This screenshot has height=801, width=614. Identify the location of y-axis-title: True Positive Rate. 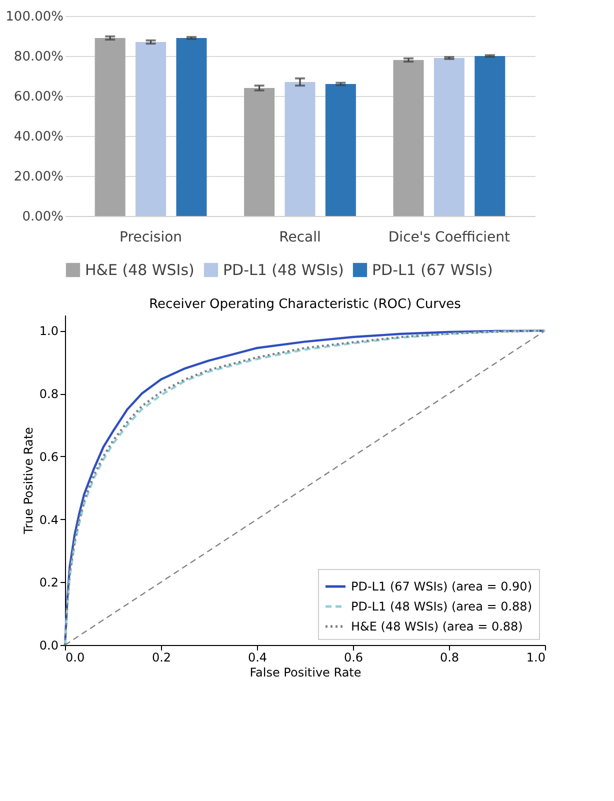
(28, 481).